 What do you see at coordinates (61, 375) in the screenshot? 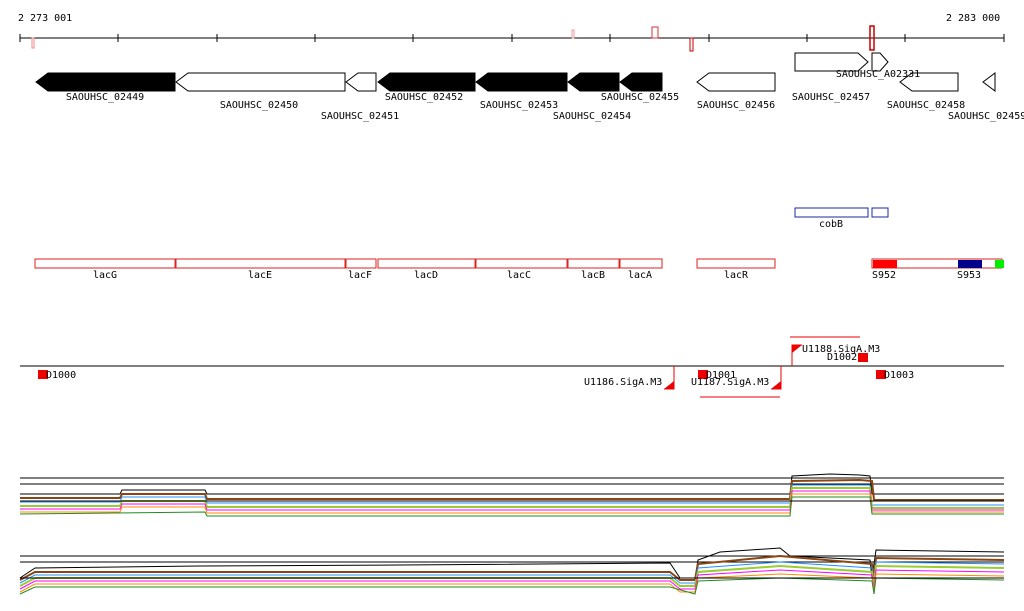
I see `feature-label: D1000` at bounding box center [61, 375].